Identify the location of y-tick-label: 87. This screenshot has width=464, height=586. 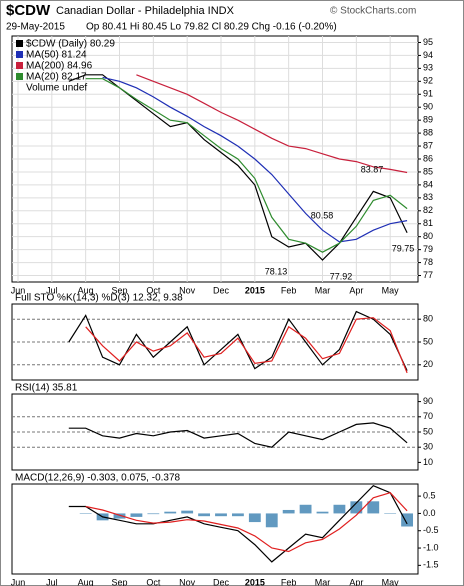
(428, 145).